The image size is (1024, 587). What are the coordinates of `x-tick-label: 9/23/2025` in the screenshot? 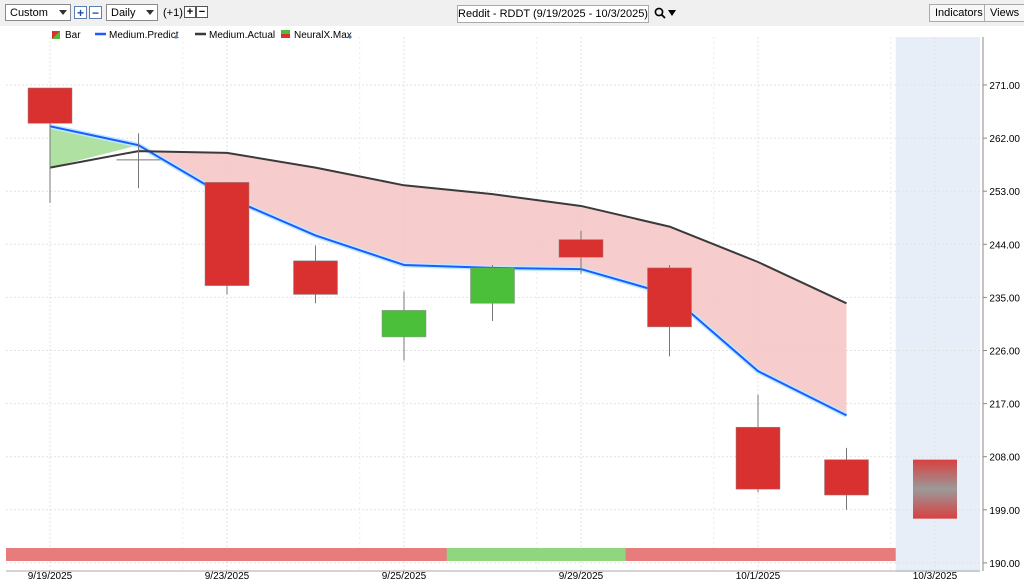 It's located at (227, 576).